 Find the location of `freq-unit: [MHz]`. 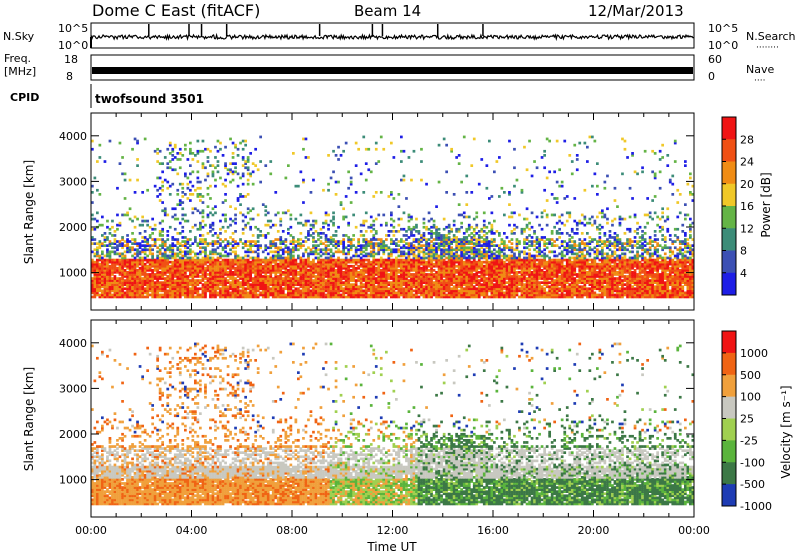

freq-unit: [MHz] is located at coordinates (20, 71).